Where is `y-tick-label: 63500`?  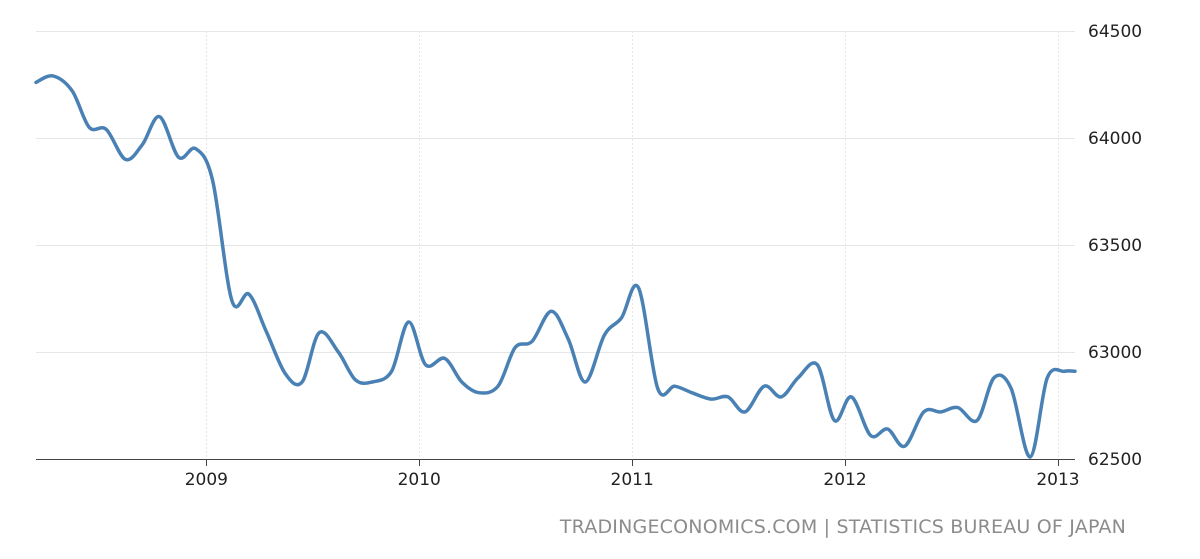 y-tick-label: 63500 is located at coordinates (1115, 246).